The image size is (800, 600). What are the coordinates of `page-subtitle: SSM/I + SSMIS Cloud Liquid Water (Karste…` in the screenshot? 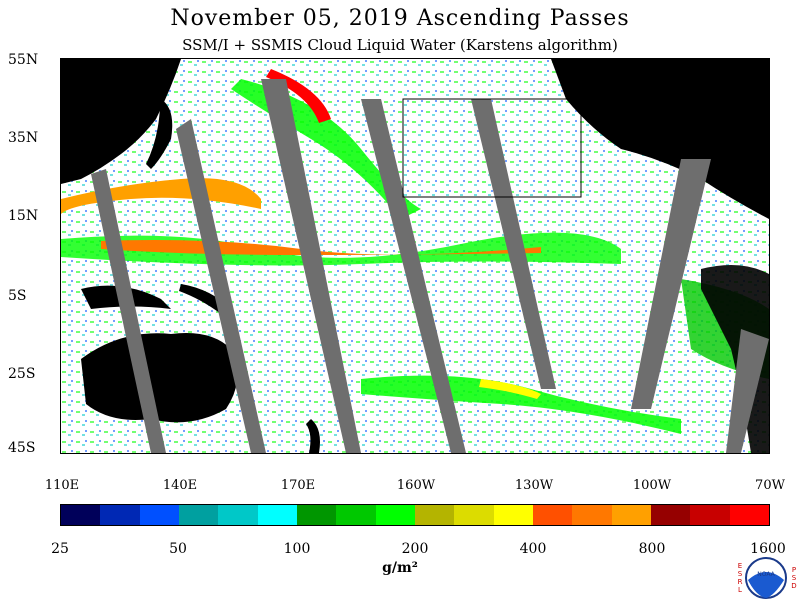 It's located at (400, 45).